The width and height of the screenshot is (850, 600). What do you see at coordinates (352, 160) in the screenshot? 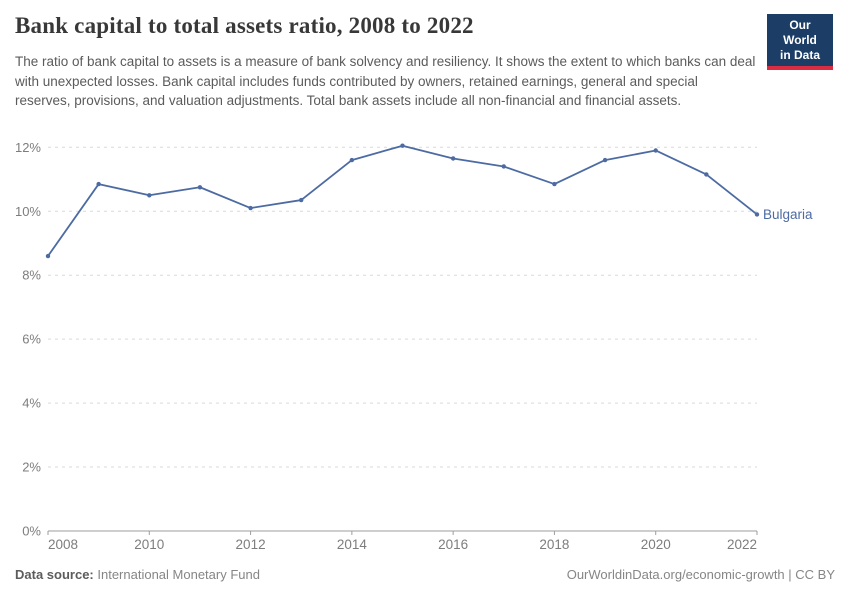
I see `data-point-2014` at bounding box center [352, 160].